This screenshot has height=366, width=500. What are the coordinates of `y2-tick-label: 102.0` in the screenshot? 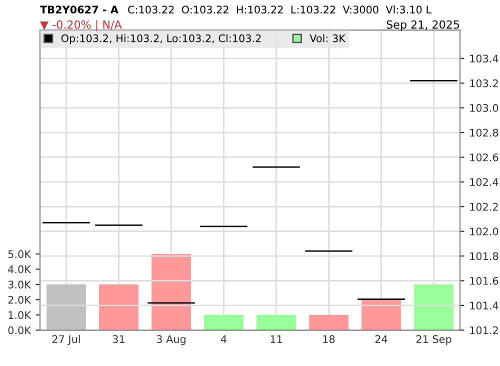 It's located at (484, 232).